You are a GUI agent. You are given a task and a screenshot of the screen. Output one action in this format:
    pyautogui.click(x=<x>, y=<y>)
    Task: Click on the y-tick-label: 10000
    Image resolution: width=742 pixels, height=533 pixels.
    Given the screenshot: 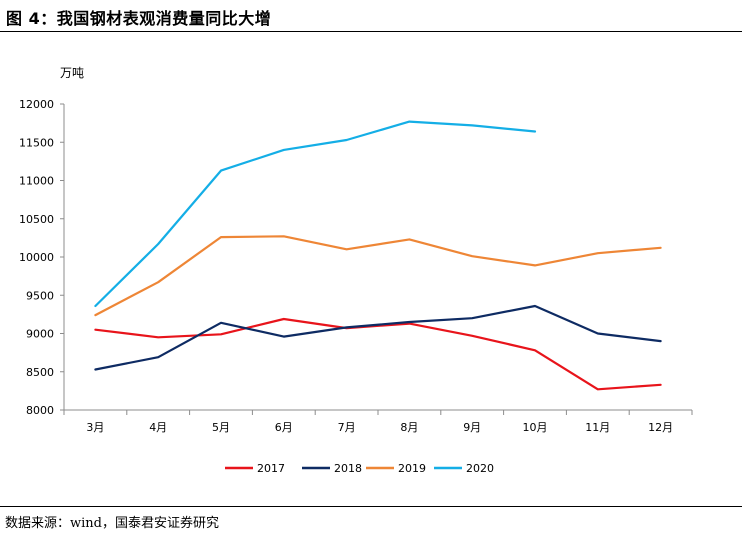 What is the action you would take?
    pyautogui.click(x=36, y=257)
    